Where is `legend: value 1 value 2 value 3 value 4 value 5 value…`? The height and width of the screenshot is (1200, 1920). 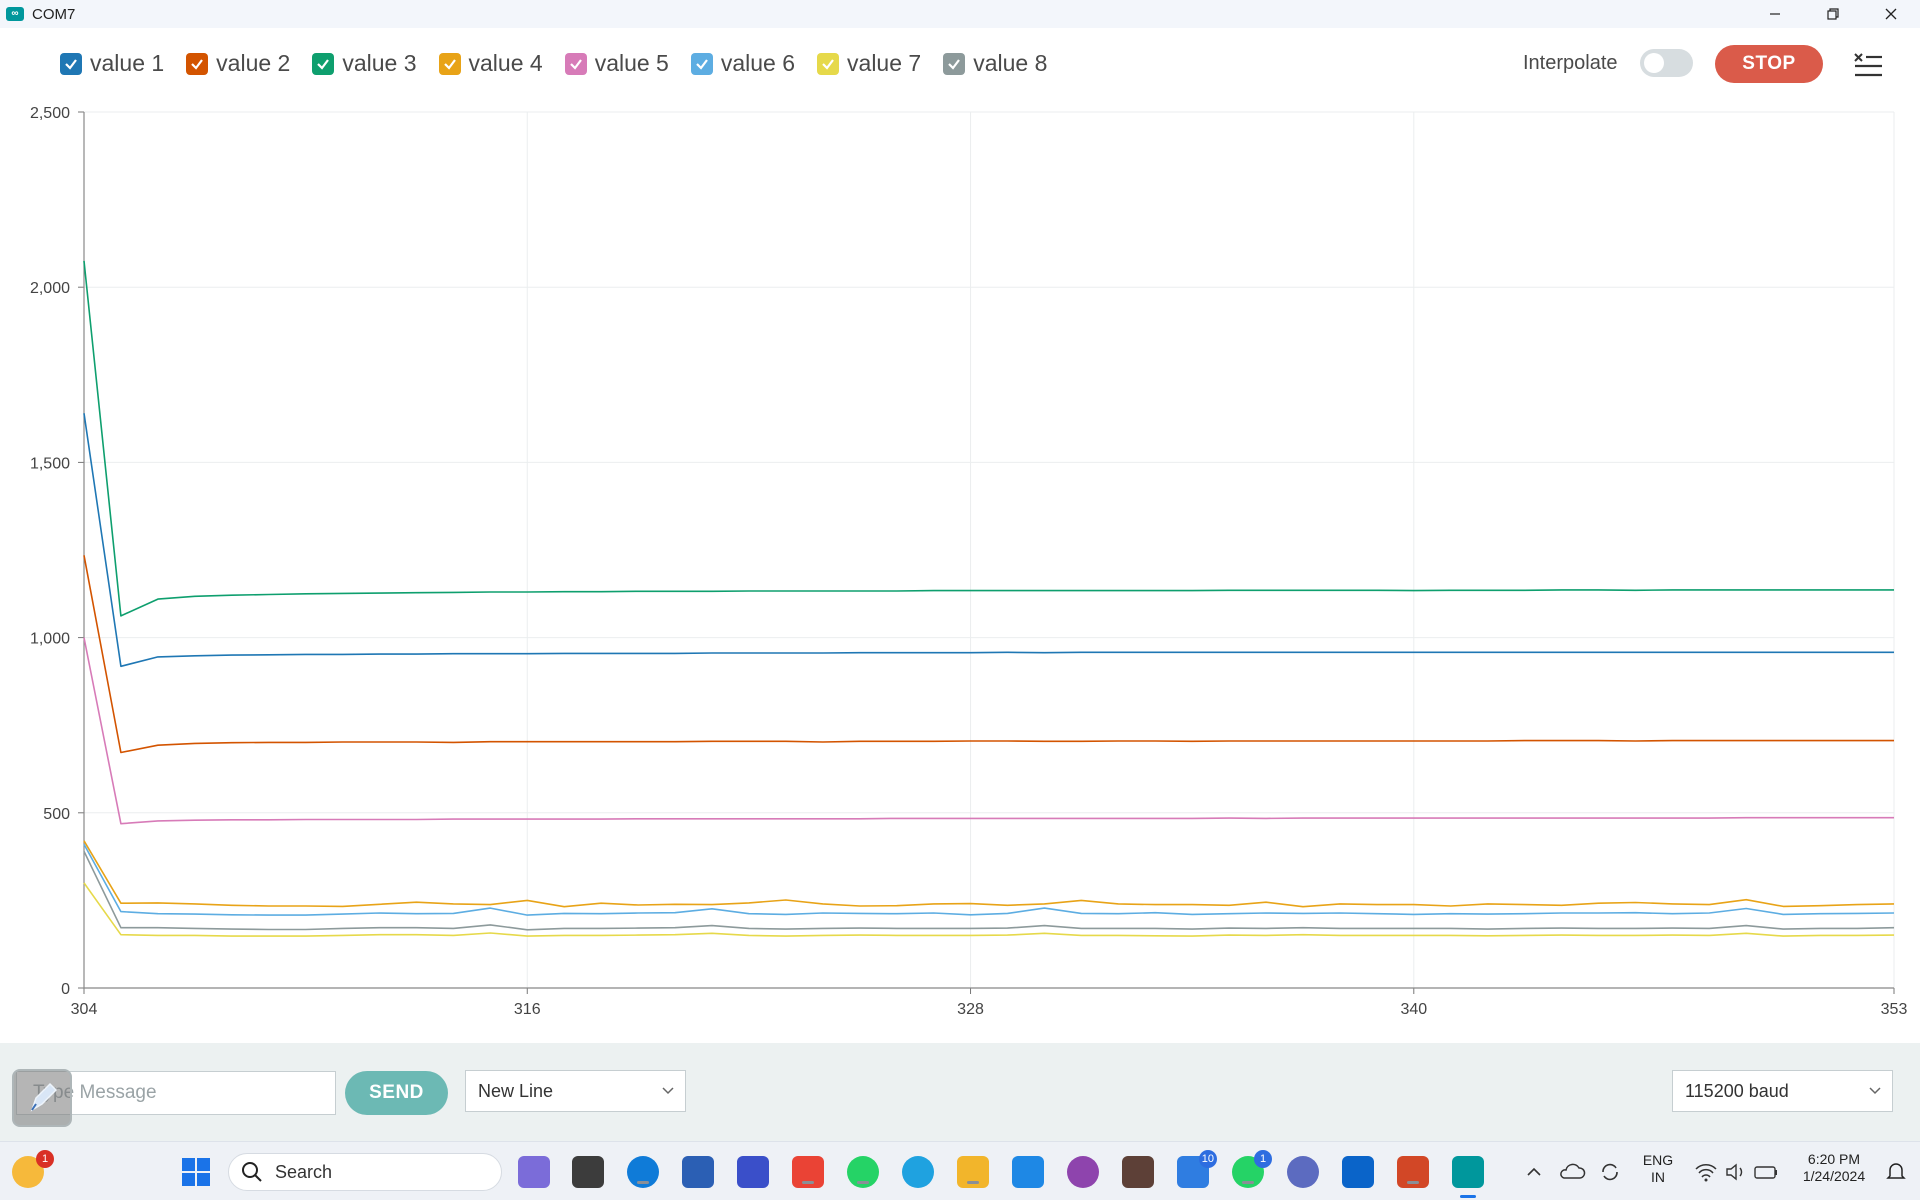
legend: value 1 value 2 value 3 value 4 value 5 value… is located at coordinates (564, 63).